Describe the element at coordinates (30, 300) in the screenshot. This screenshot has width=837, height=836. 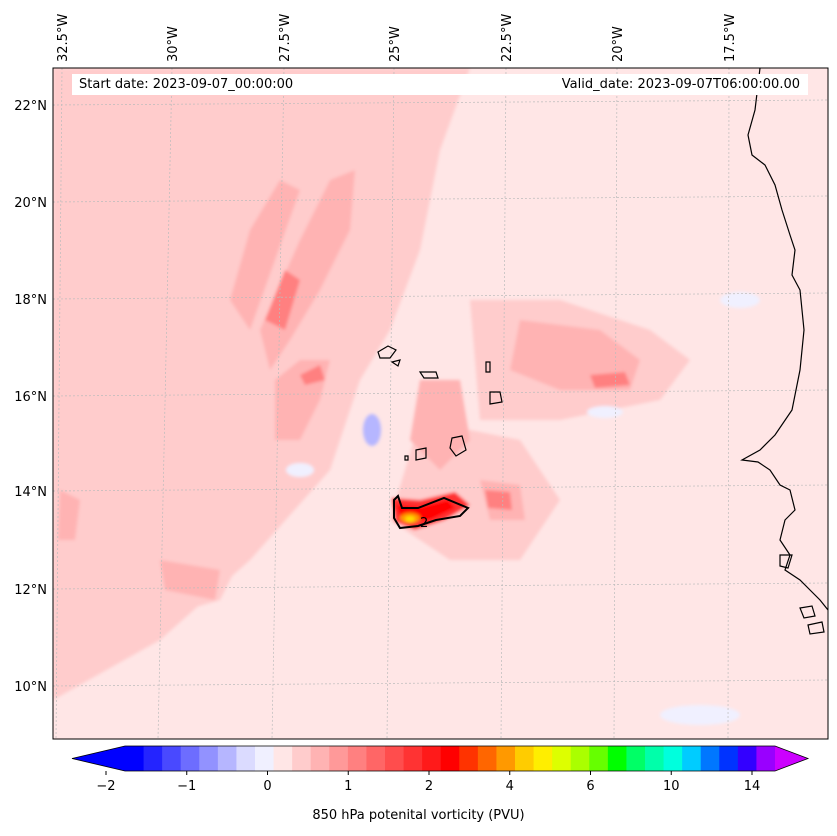
I see `lat-label: 18°N` at that location.